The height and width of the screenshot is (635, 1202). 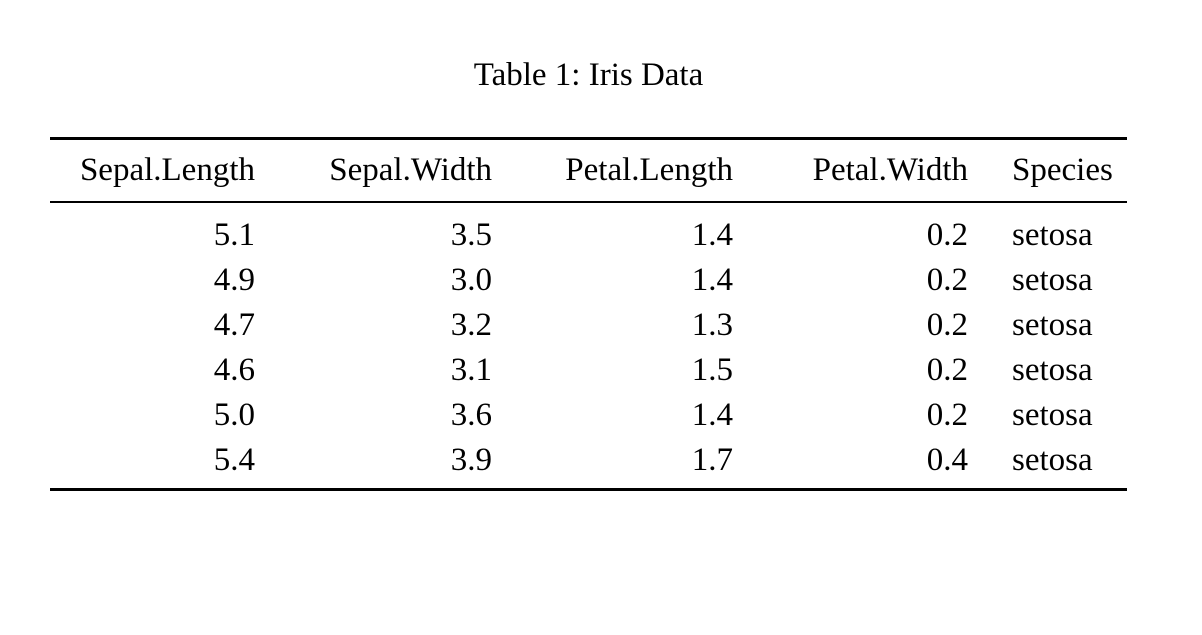 What do you see at coordinates (234, 370) in the screenshot?
I see `cell-sepal-length: 4.6` at bounding box center [234, 370].